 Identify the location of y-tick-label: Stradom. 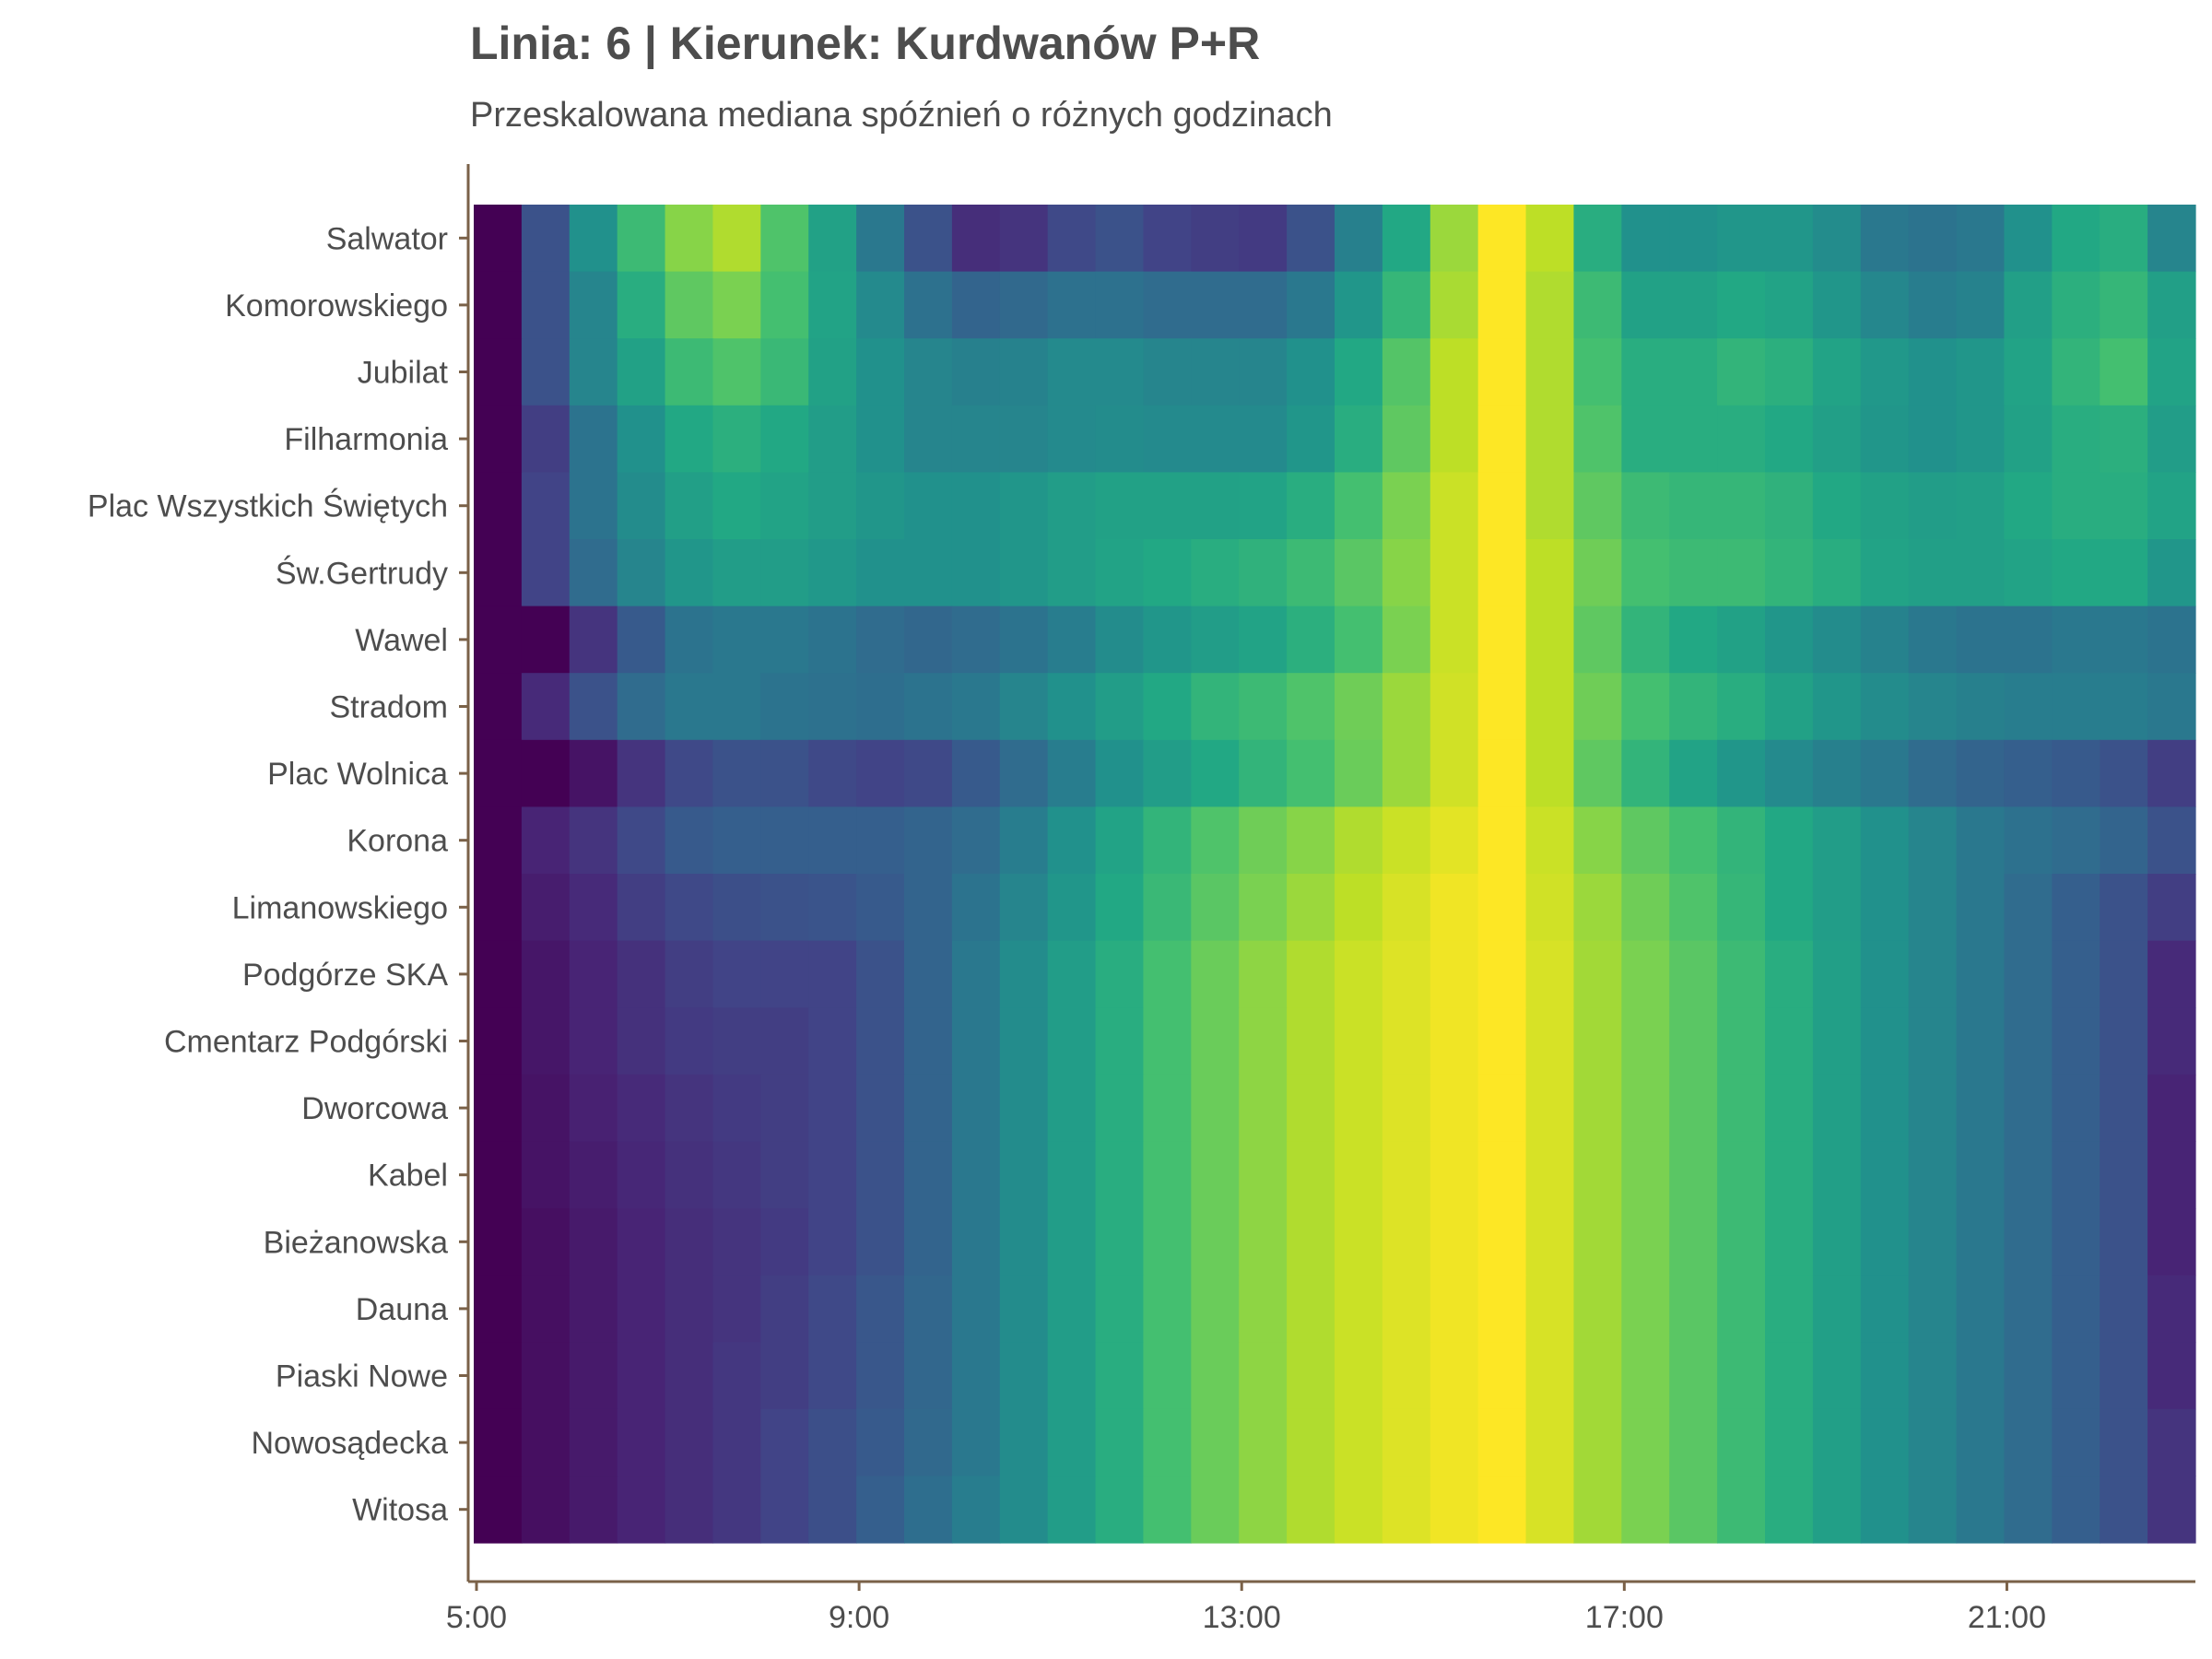
(389, 707).